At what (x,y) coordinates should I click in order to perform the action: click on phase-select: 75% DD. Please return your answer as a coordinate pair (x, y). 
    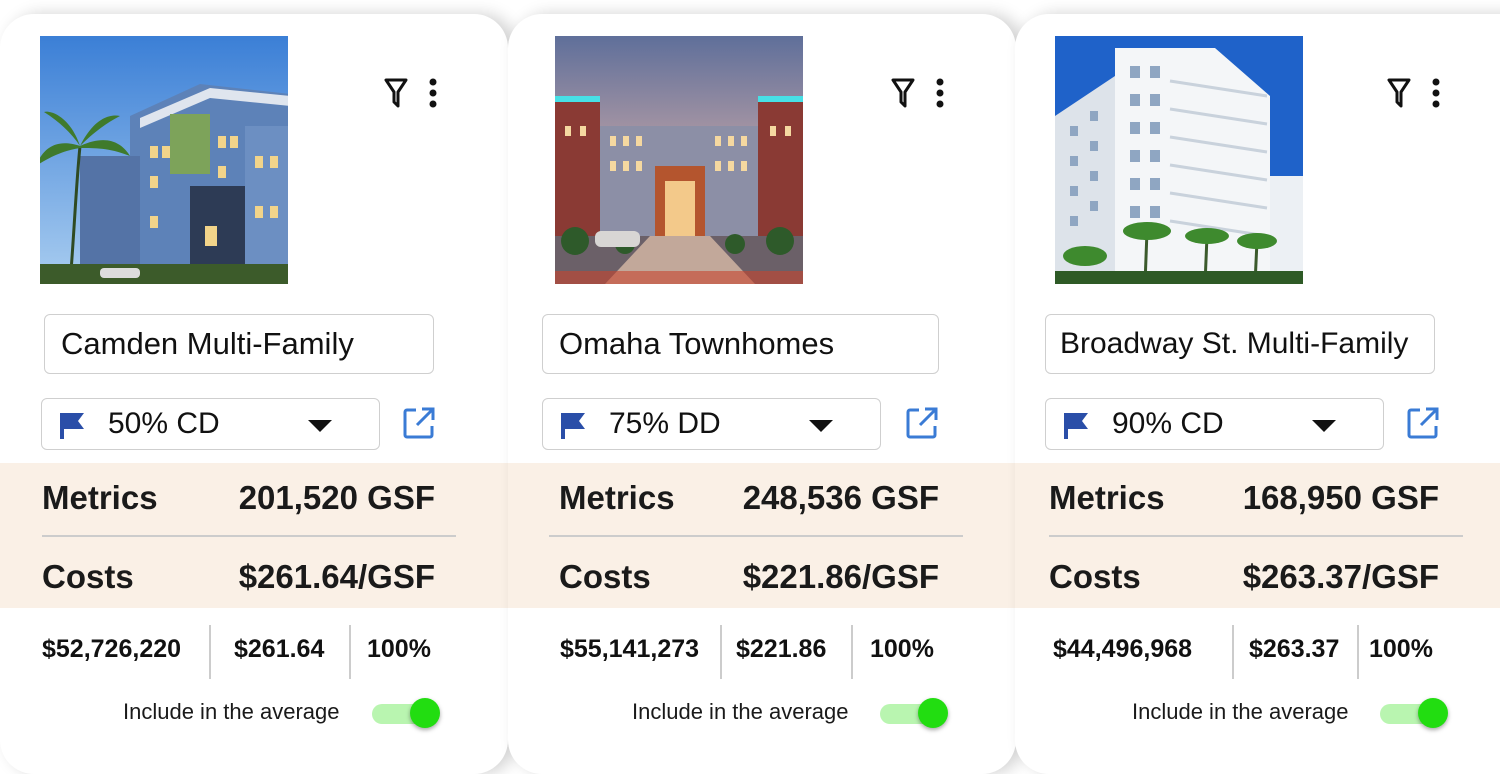
    Looking at the image, I should click on (711, 424).